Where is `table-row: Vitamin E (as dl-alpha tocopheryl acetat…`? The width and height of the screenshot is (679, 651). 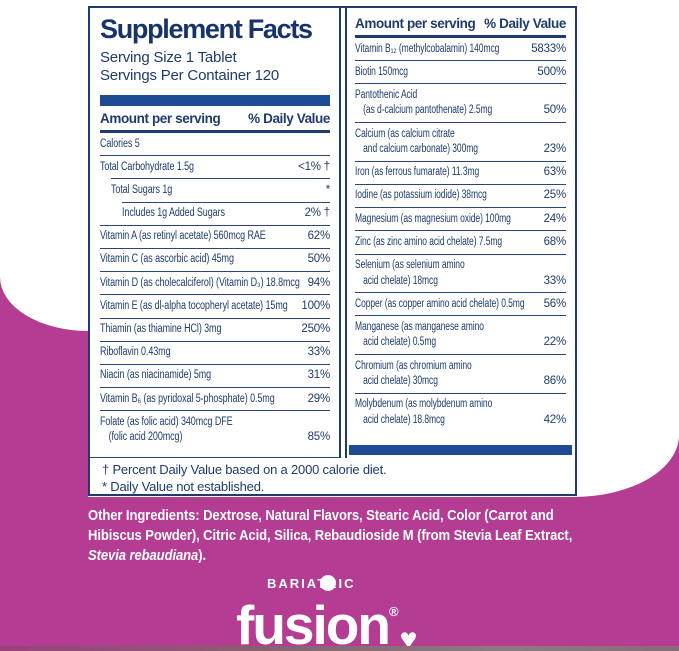
table-row: Vitamin E (as dl-alpha tocopheryl acetat… is located at coordinates (215, 305).